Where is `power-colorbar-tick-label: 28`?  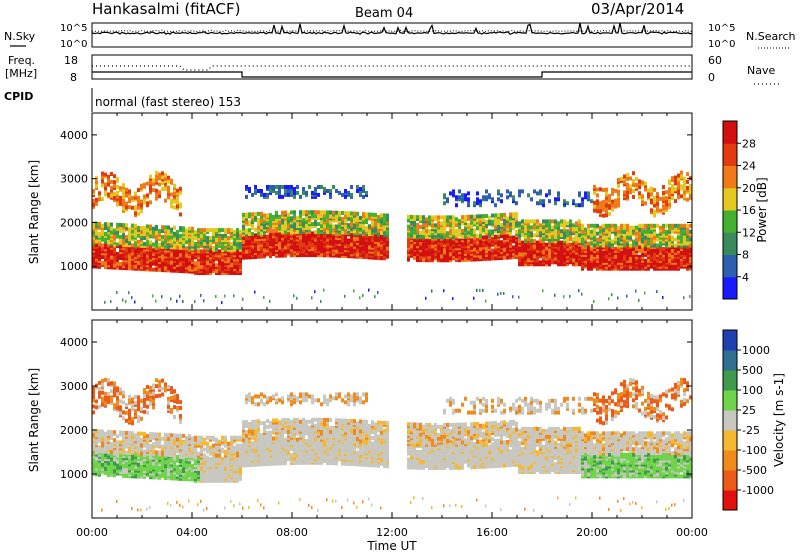
power-colorbar-tick-label: 28 is located at coordinates (749, 143).